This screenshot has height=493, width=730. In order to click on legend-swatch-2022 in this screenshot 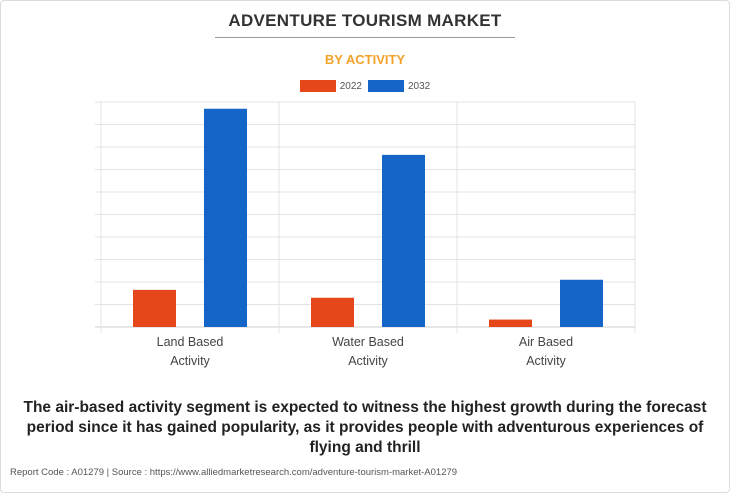, I will do `click(317, 86)`.